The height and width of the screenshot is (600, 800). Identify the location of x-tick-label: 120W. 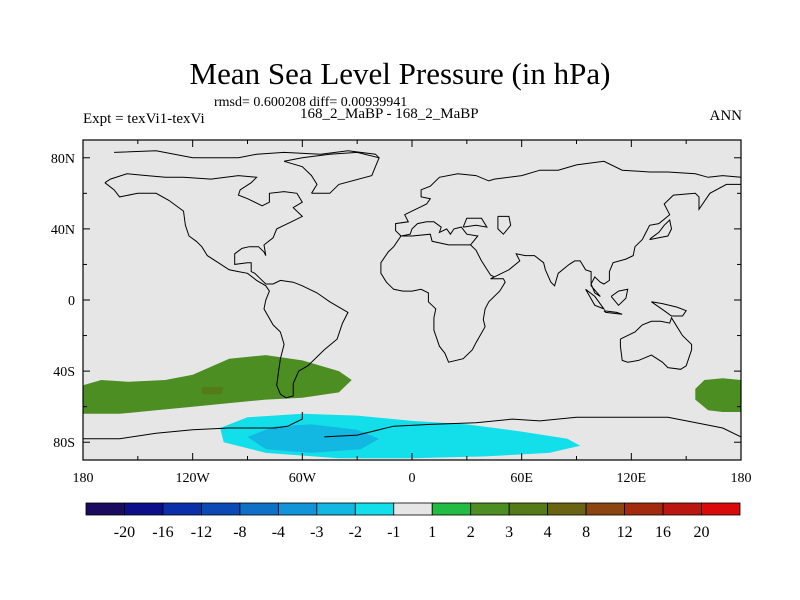
(193, 478).